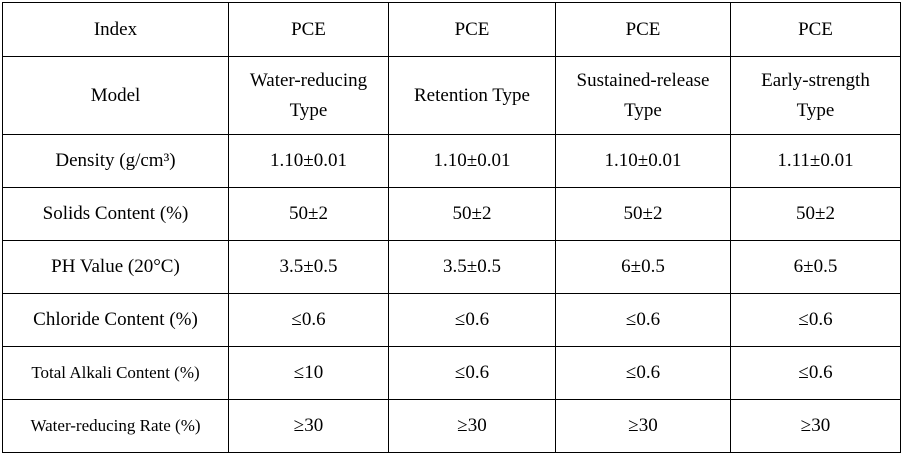 Image resolution: width=903 pixels, height=458 pixels. I want to click on table-cell: 1.11±0.01, so click(815, 161).